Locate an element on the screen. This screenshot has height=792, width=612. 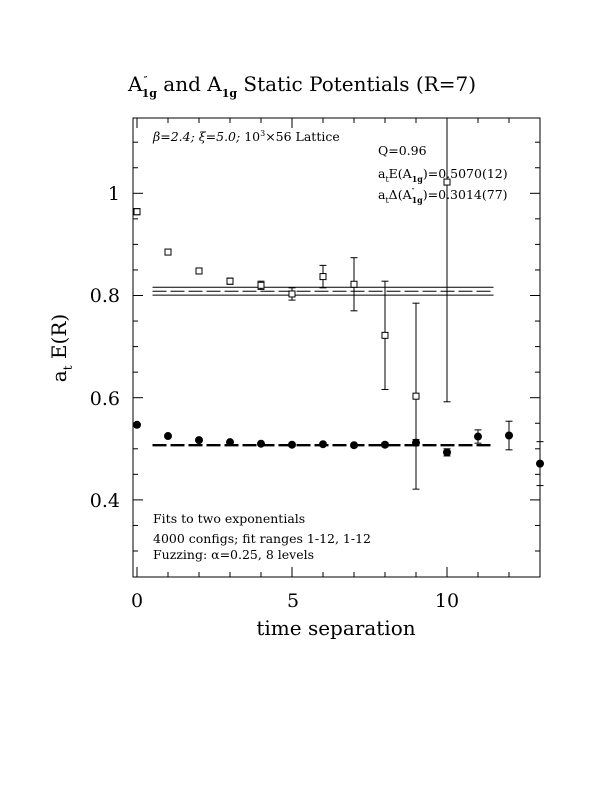
x-tick-label-10: 10 is located at coordinates (447, 601).